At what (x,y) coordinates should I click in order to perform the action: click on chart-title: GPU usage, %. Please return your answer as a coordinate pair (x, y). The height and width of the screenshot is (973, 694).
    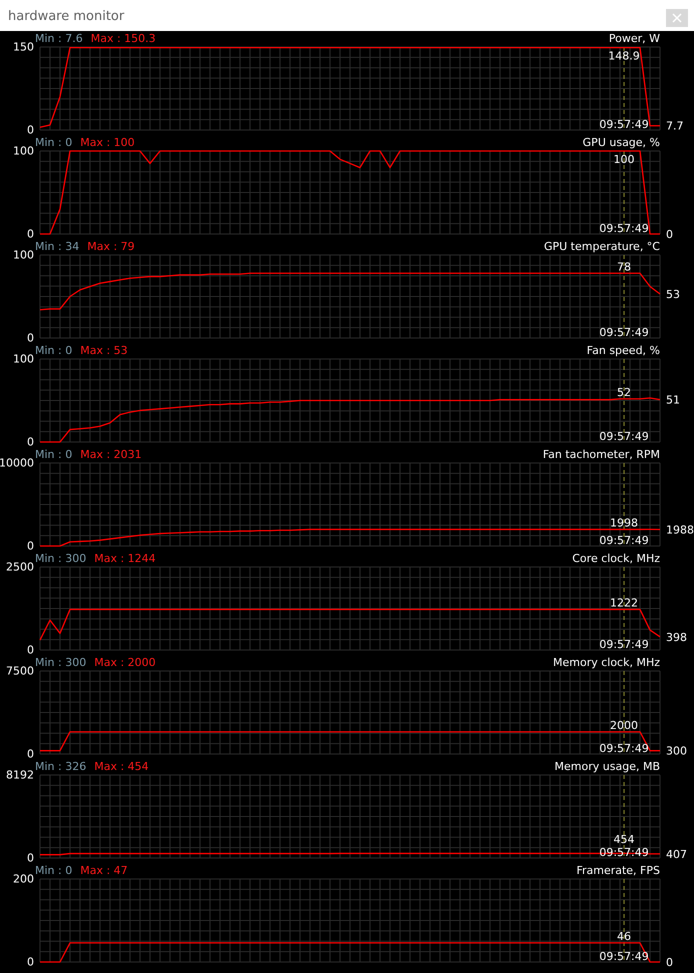
    Looking at the image, I should click on (621, 142).